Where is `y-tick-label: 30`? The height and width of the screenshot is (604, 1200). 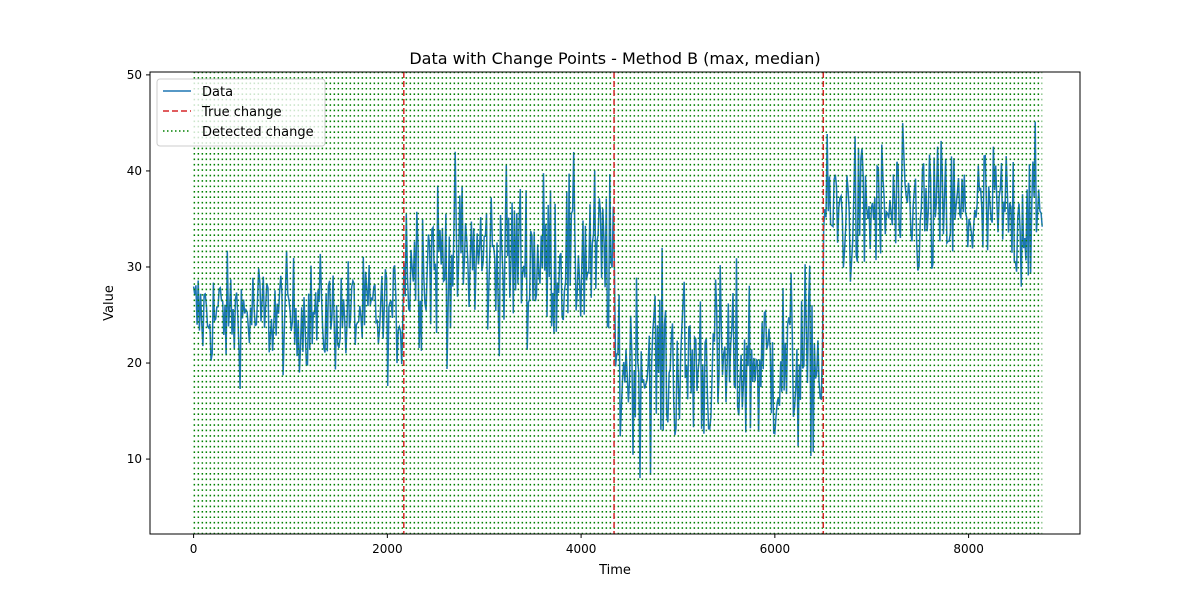 y-tick-label: 30 is located at coordinates (134, 267).